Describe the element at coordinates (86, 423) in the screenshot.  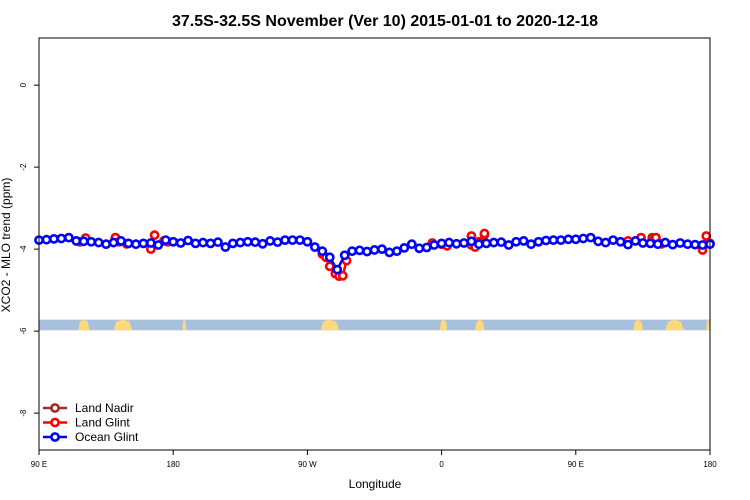
I see `legend-item: Land Glint` at that location.